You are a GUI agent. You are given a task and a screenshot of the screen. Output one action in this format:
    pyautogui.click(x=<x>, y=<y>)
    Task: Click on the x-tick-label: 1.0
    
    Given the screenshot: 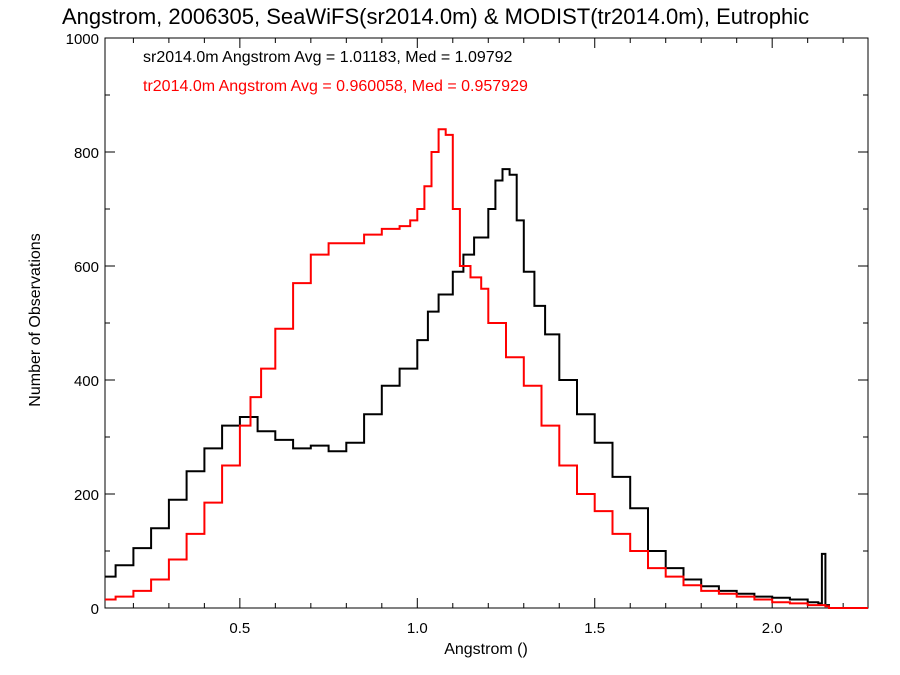 What is the action you would take?
    pyautogui.click(x=417, y=628)
    